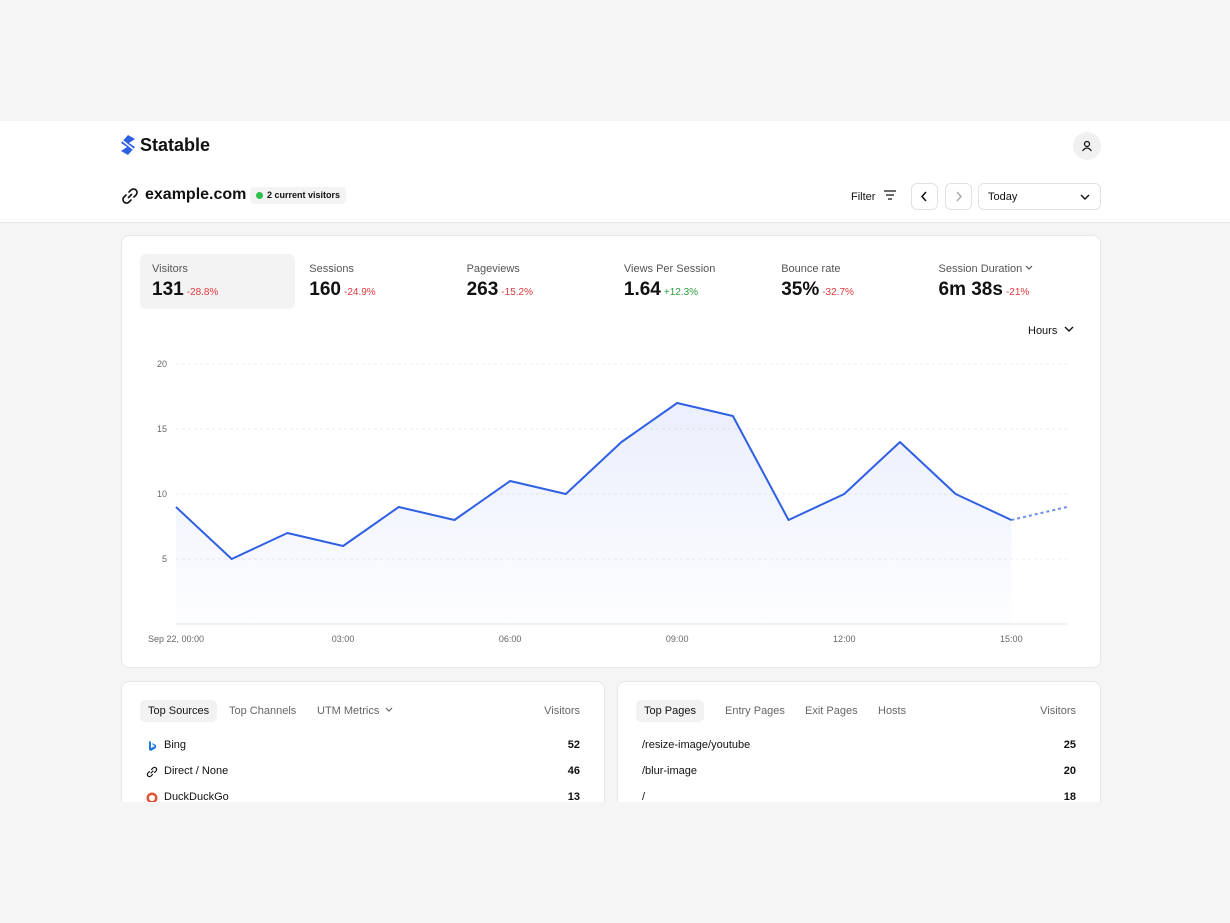  I want to click on x-tick-label: 03:00, so click(343, 639).